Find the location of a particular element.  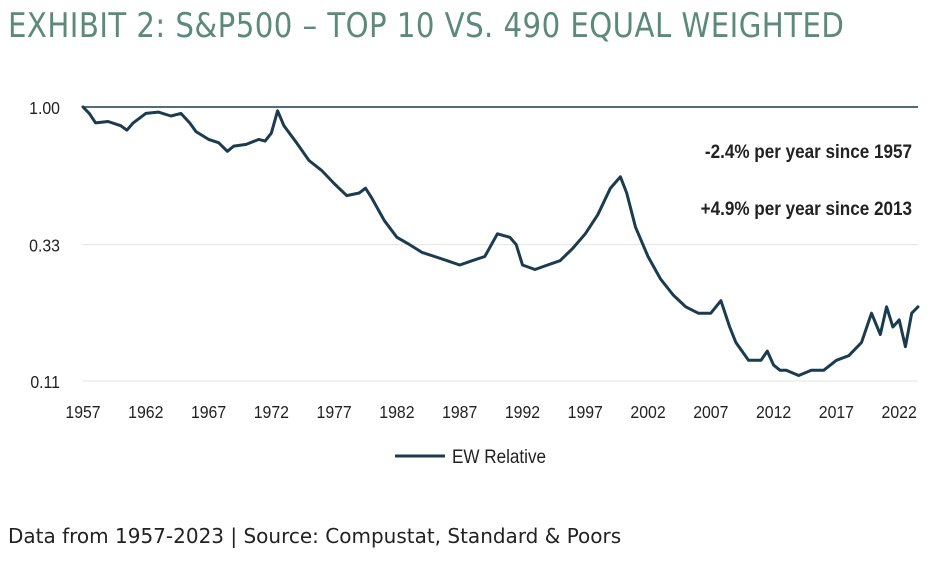

y-tick-label: 1.00 is located at coordinates (44, 108).